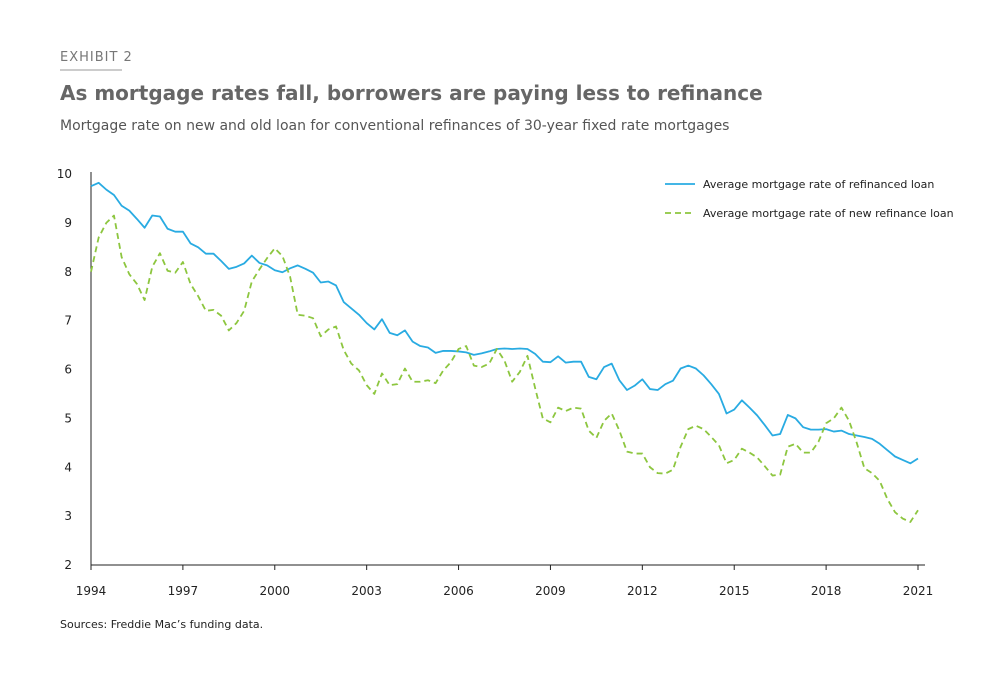 Image resolution: width=1000 pixels, height=678 pixels. Describe the element at coordinates (68, 467) in the screenshot. I see `y-tick-label: 4` at that location.